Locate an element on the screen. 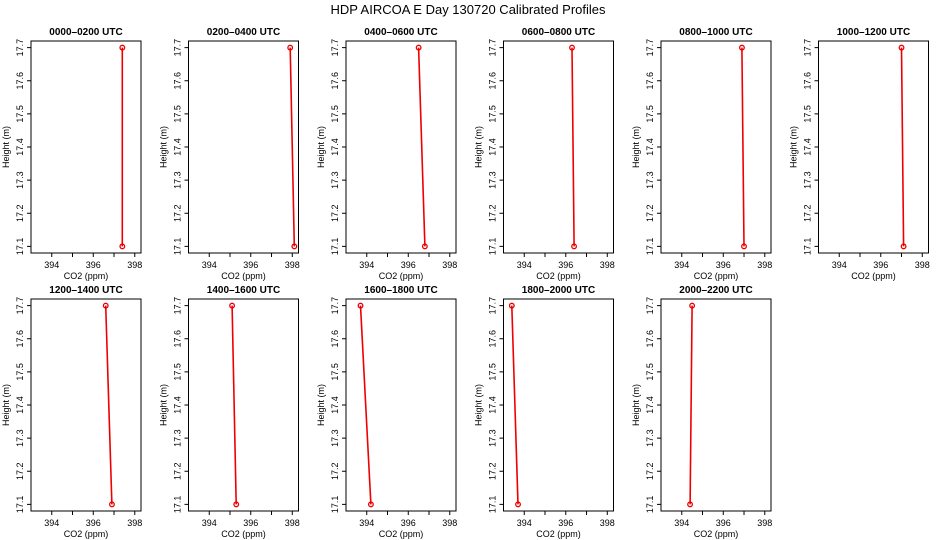  panel-title: 0000–0200 UTC is located at coordinates (85, 32).